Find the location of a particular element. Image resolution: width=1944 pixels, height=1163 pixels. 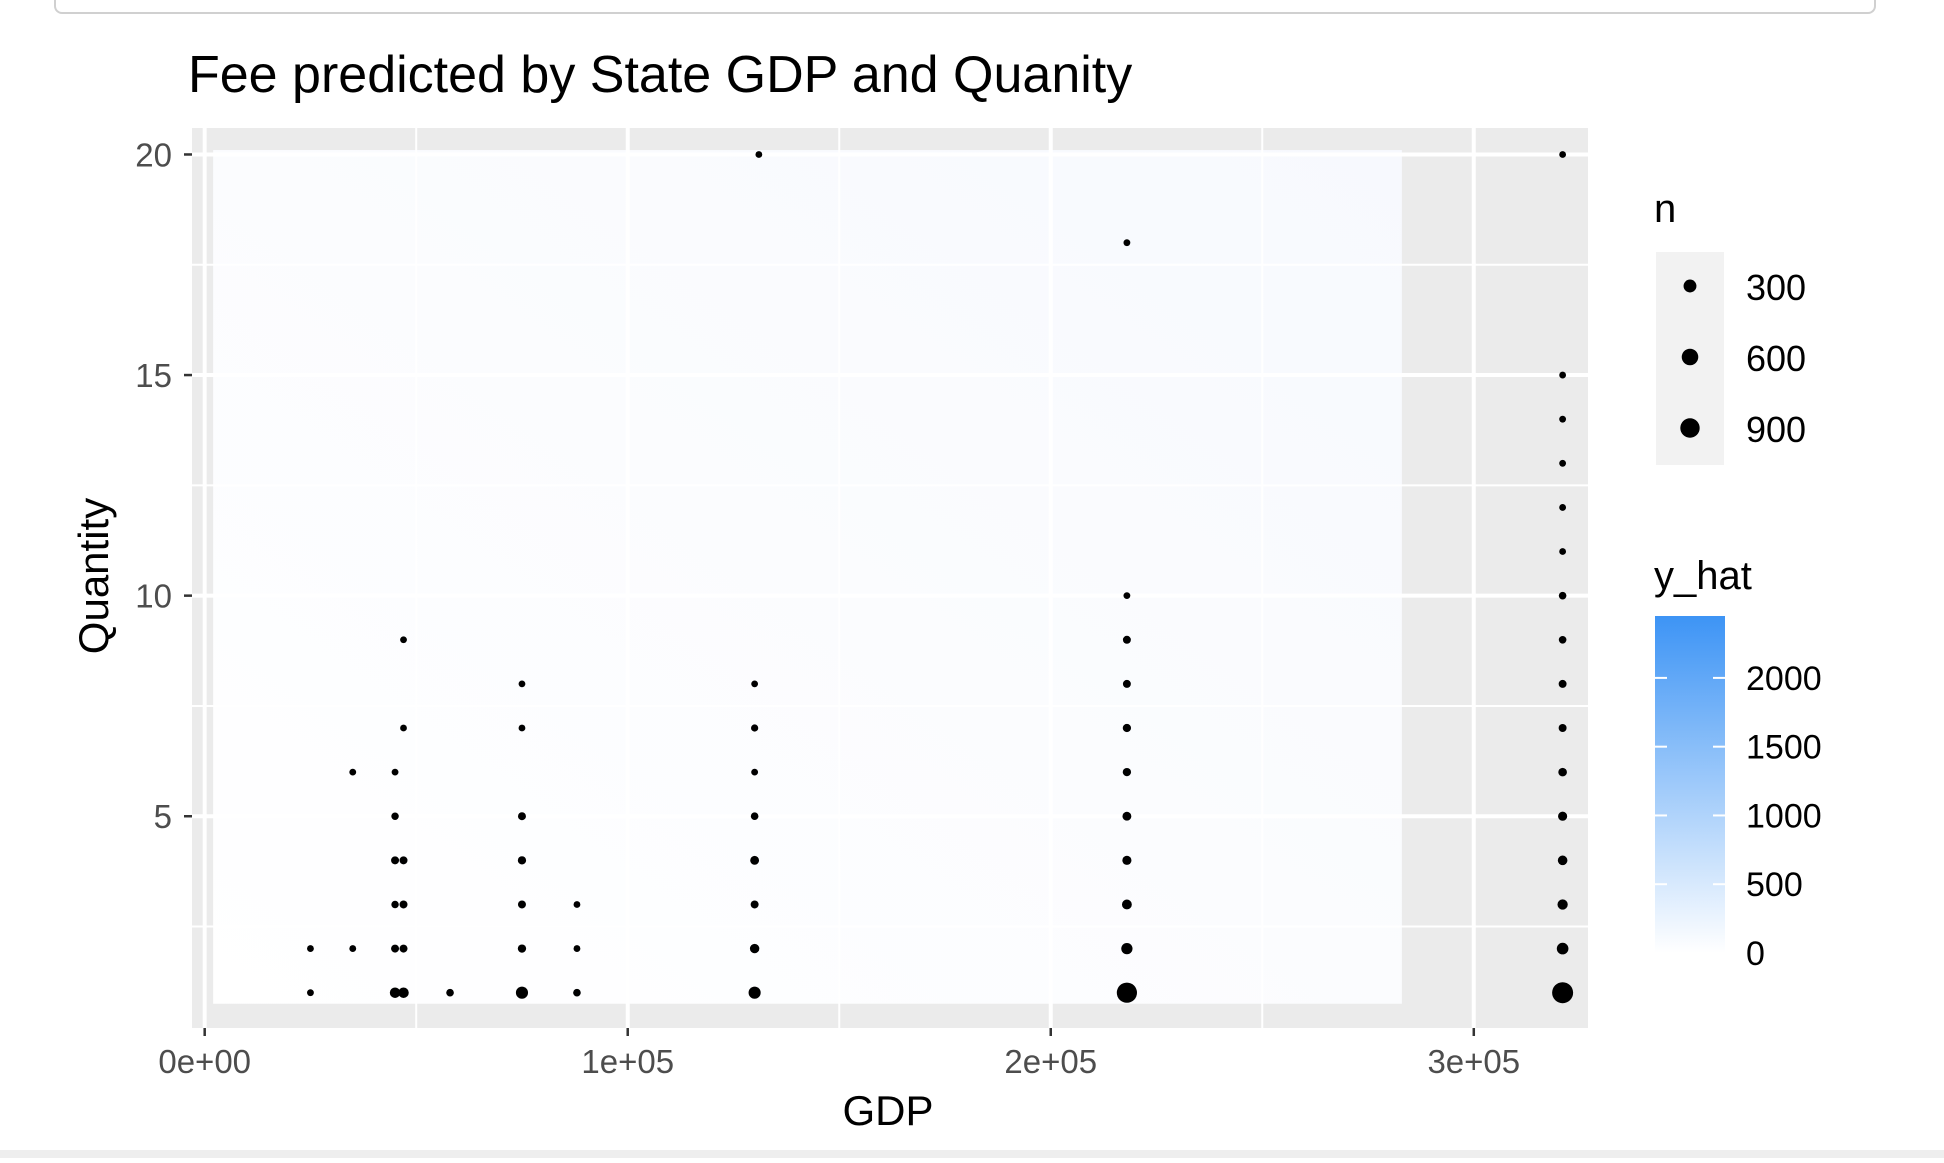

color-legend: y_hat 0 500 1000 1500 2000 is located at coordinates (1738, 763).